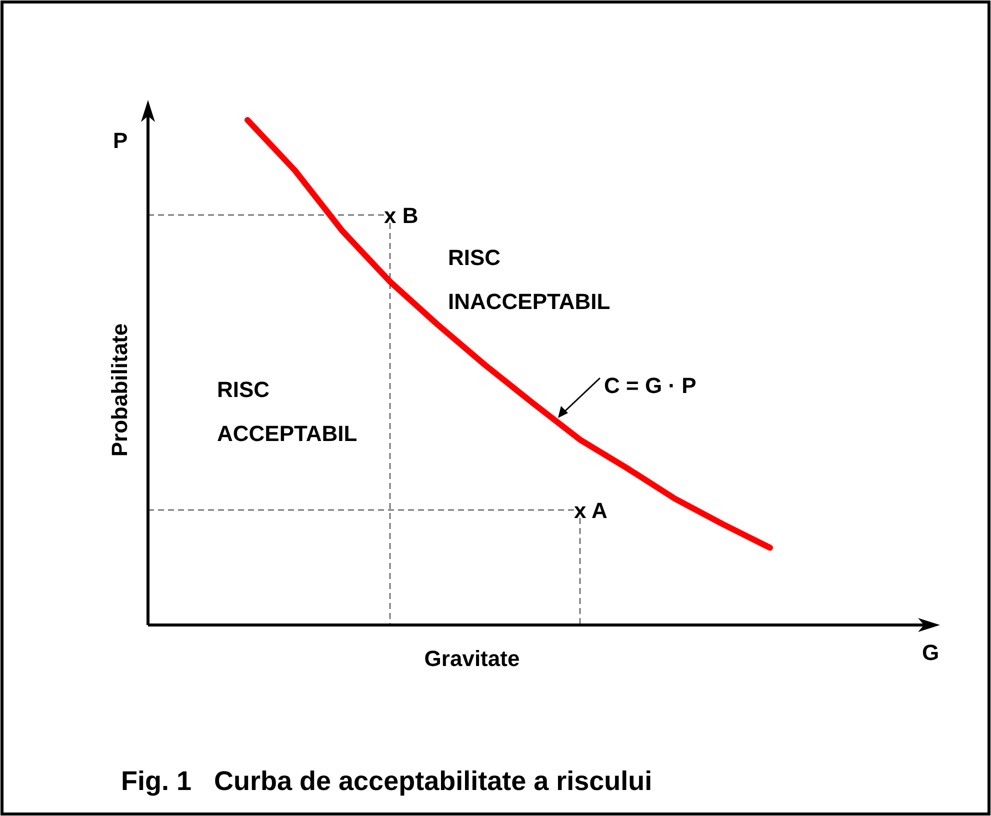  What do you see at coordinates (119, 390) in the screenshot?
I see `y-axis-title: Probabilitate` at bounding box center [119, 390].